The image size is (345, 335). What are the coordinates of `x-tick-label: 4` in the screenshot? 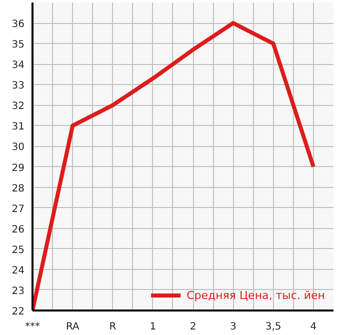 It's located at (313, 327).